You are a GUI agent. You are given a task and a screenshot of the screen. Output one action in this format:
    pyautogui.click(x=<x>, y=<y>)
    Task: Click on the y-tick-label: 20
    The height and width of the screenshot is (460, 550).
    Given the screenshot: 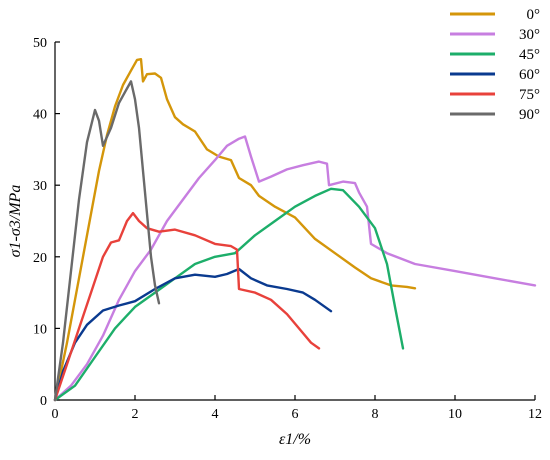 What is the action you would take?
    pyautogui.click(x=40, y=258)
    